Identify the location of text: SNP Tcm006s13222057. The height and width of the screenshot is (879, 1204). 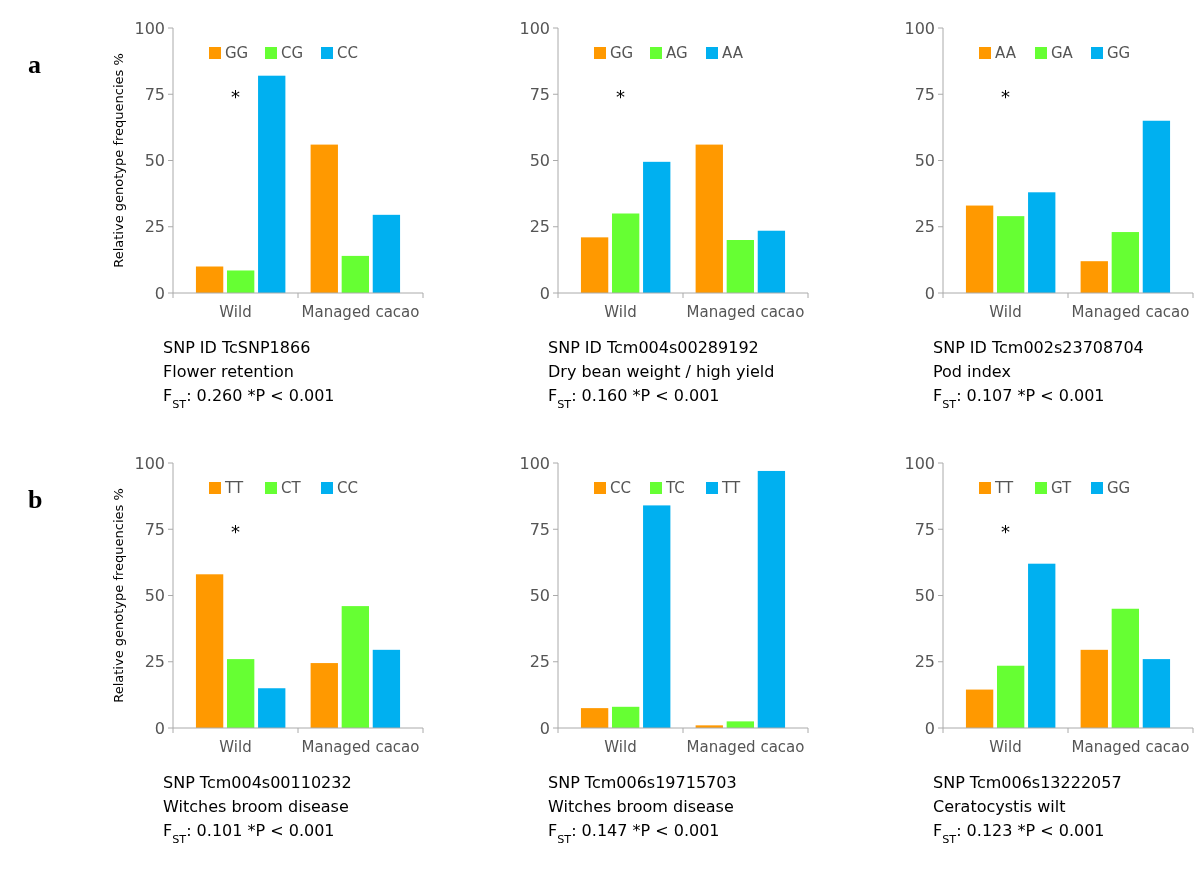
(1027, 782).